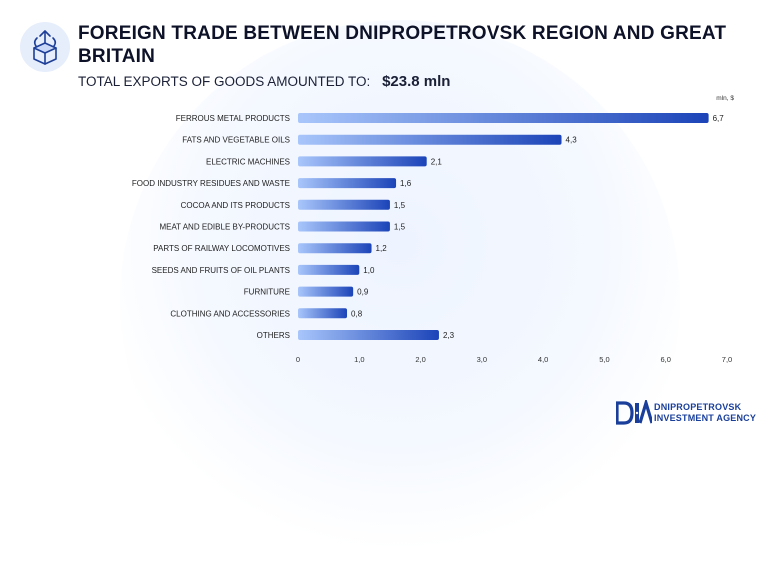 Image resolution: width=768 pixels, height=580 pixels. What do you see at coordinates (230, 313) in the screenshot?
I see `category-label: CLOTHING AND ACCESSORIES` at bounding box center [230, 313].